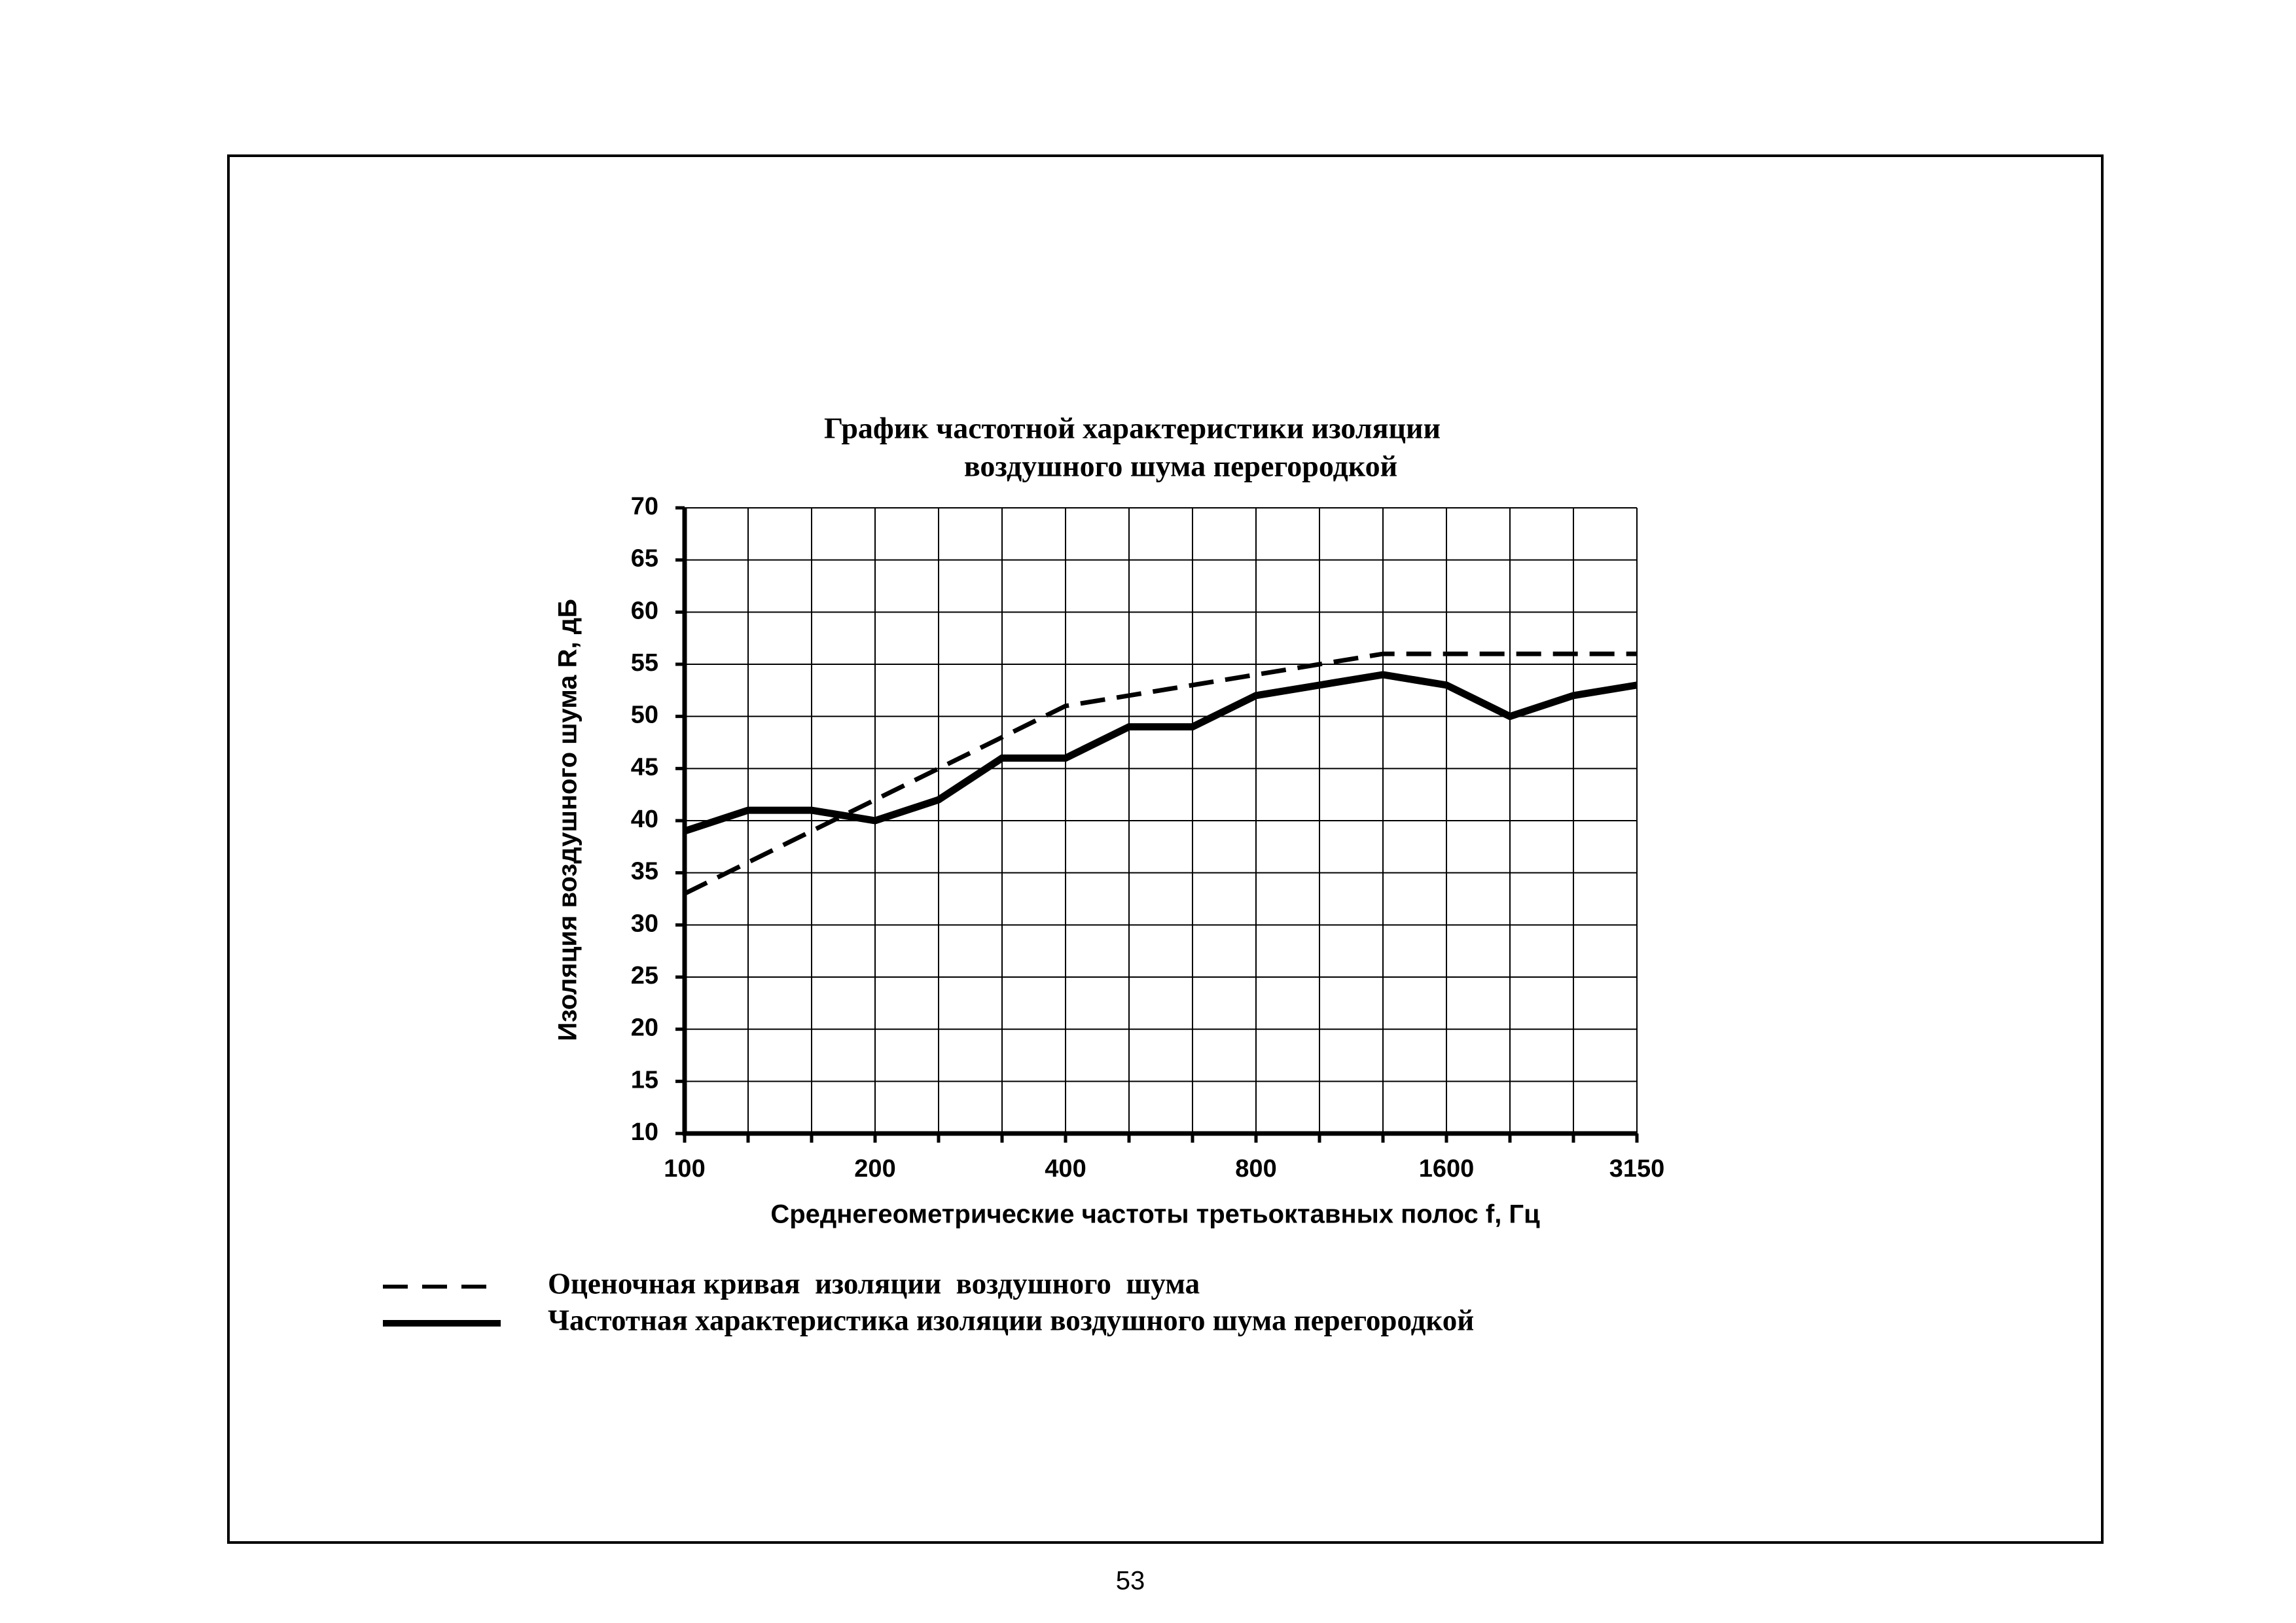 Image resolution: width=2296 pixels, height=1623 pixels. I want to click on y-tick-label: 45, so click(644, 767).